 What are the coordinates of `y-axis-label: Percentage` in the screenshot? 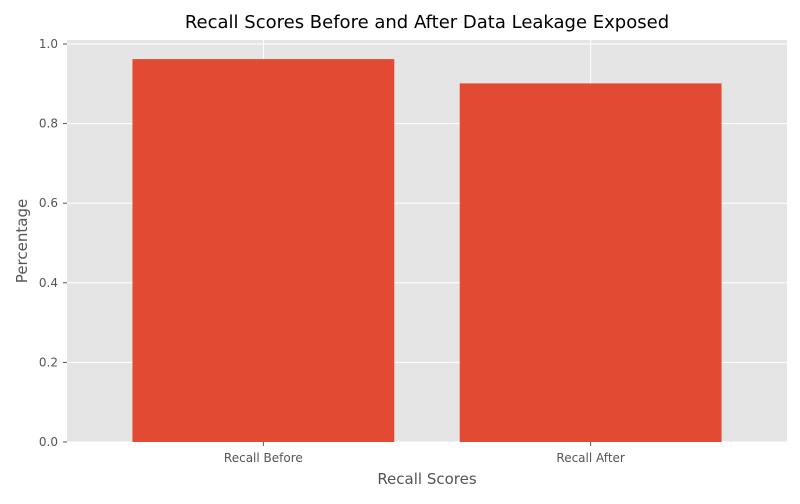 It's located at (22, 241).